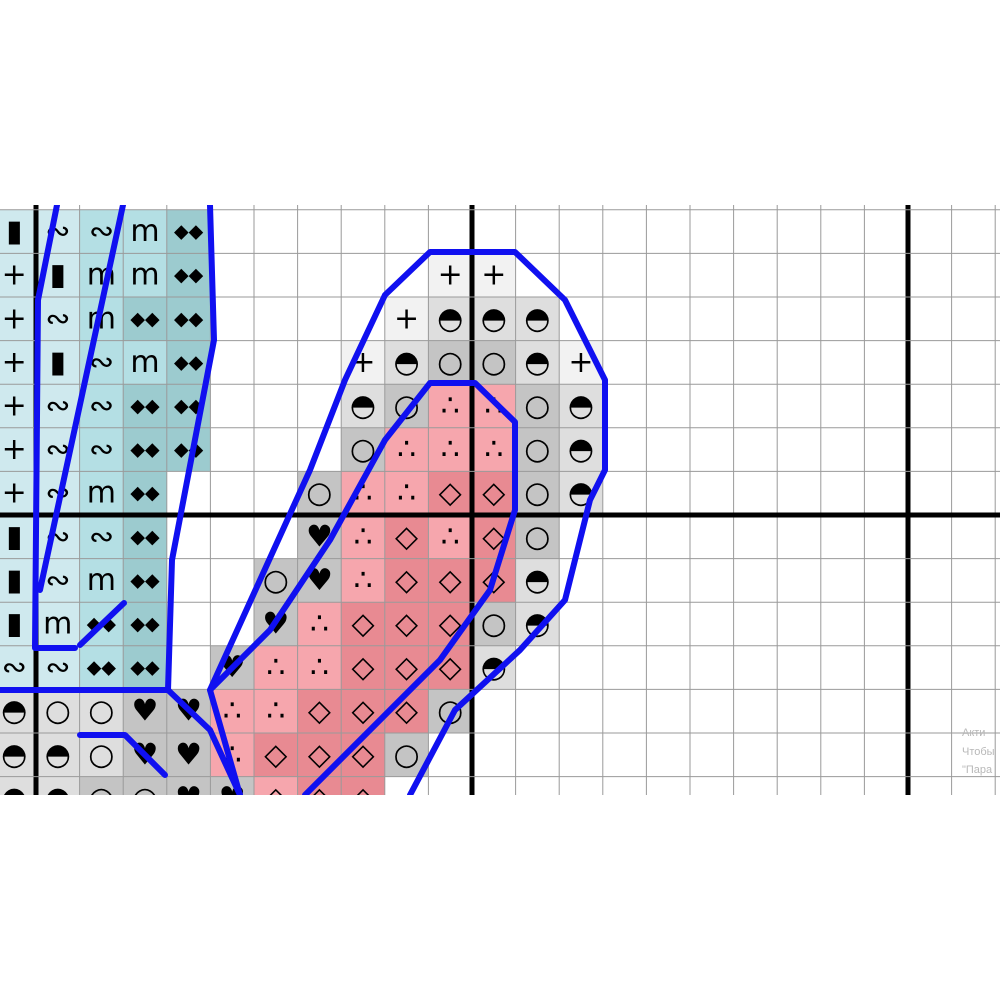  Describe the element at coordinates (977, 770) in the screenshot. I see `watermark-line: "Пара` at that location.